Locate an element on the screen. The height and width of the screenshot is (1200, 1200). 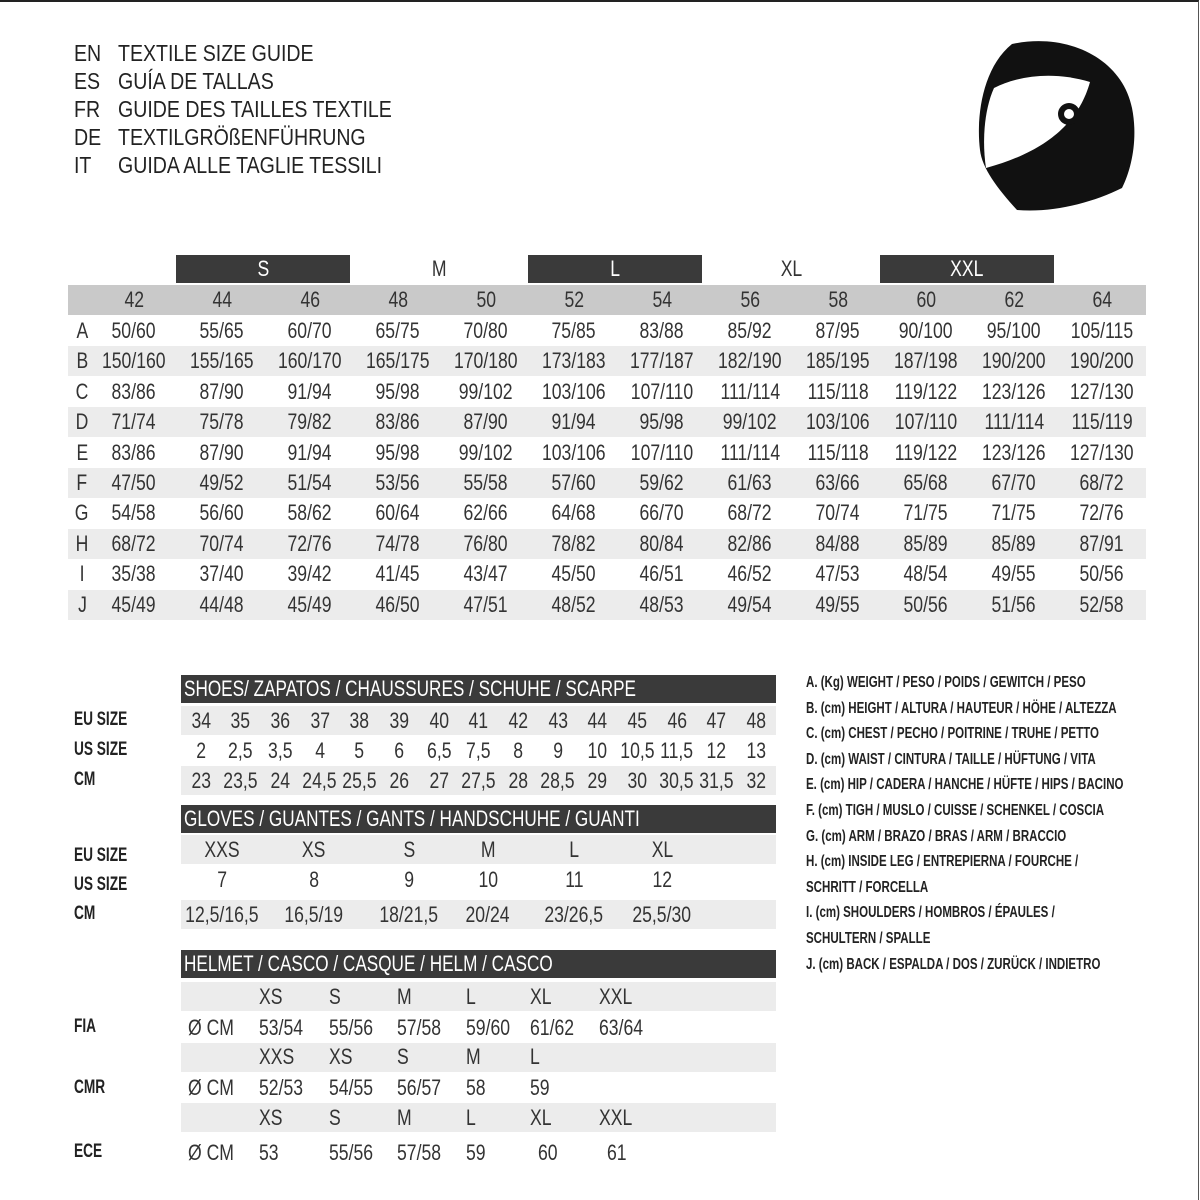
table-cell: 47/51 is located at coordinates (486, 604).